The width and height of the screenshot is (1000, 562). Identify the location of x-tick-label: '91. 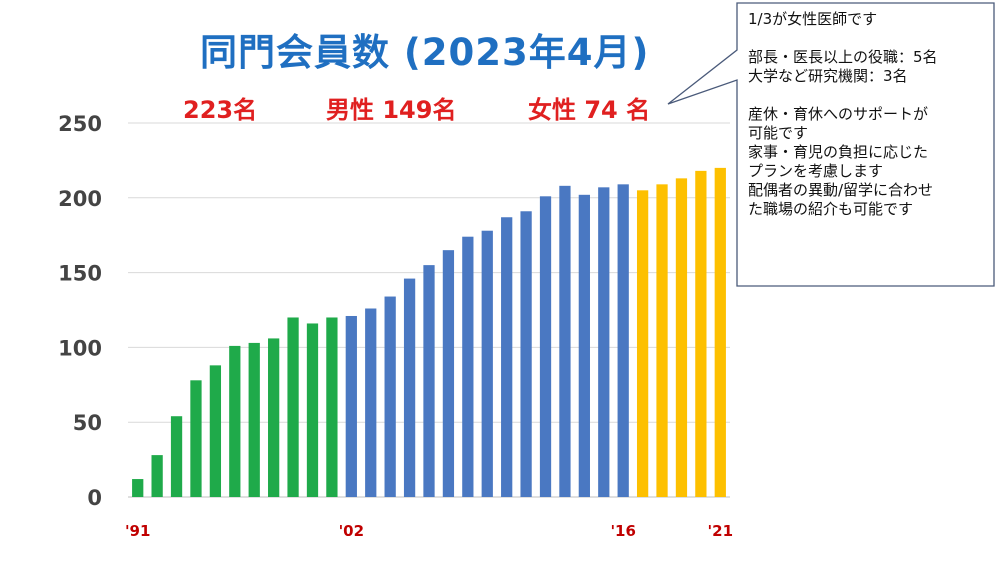
(137, 531).